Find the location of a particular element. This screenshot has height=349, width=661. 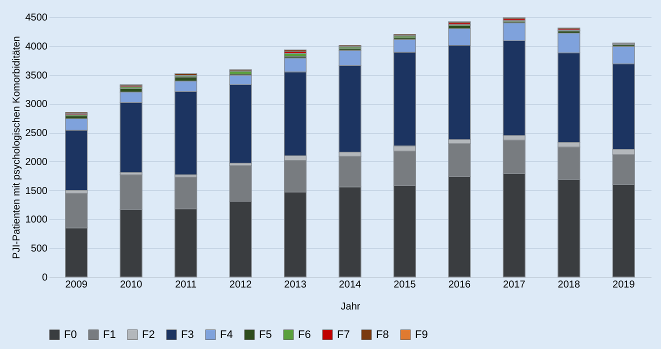

x-tick-label: 2016 is located at coordinates (460, 285).